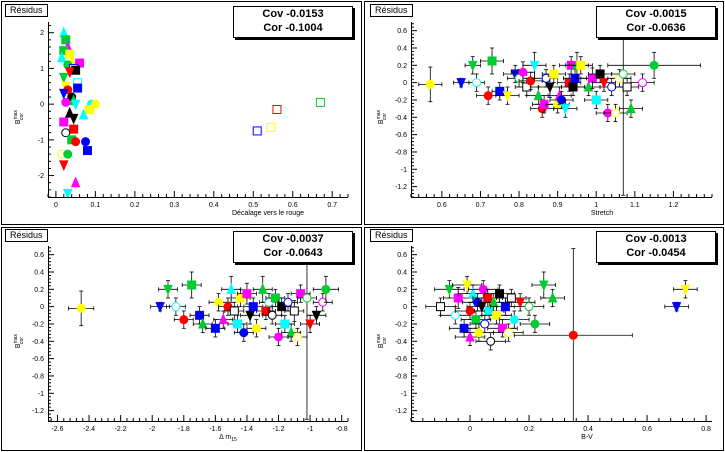 The height and width of the screenshot is (452, 725). I want to click on panel-4-stats: Cov -0.0013 Cor -0.0454, so click(656, 247).